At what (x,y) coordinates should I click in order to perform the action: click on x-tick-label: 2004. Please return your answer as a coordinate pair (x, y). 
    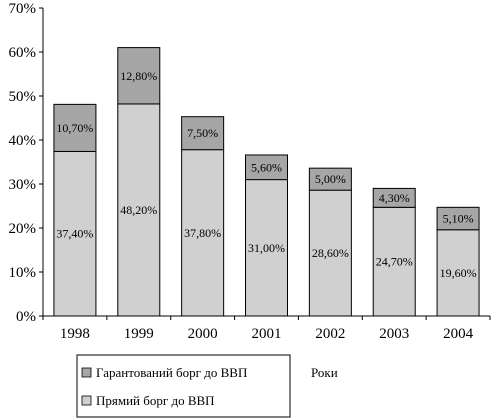
    Looking at the image, I should click on (458, 334).